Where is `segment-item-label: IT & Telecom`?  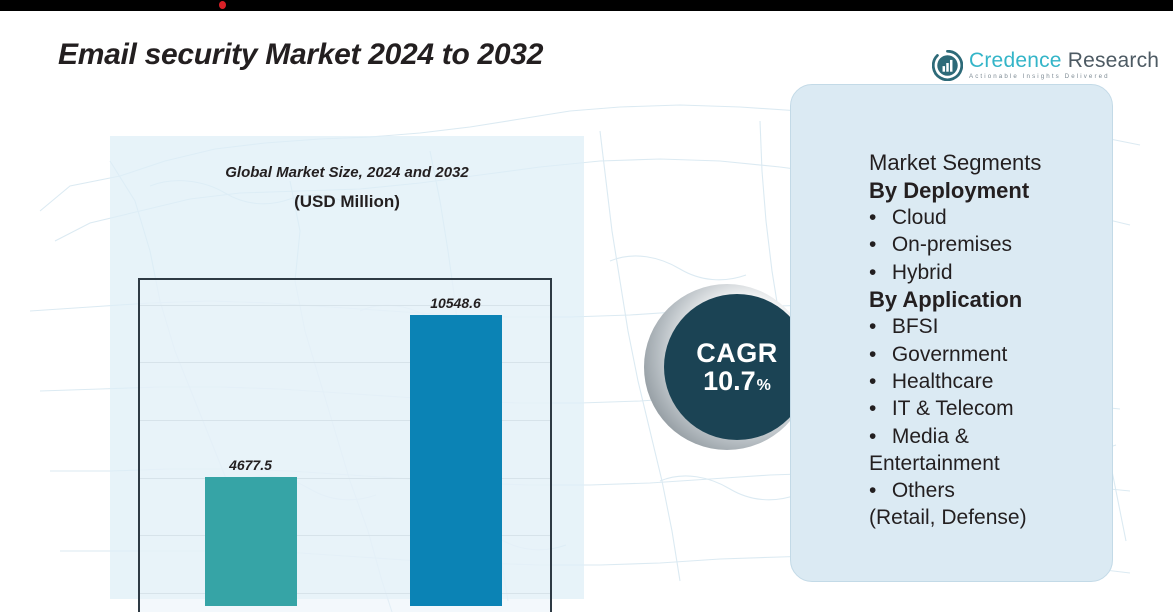 segment-item-label: IT & Telecom is located at coordinates (950, 409).